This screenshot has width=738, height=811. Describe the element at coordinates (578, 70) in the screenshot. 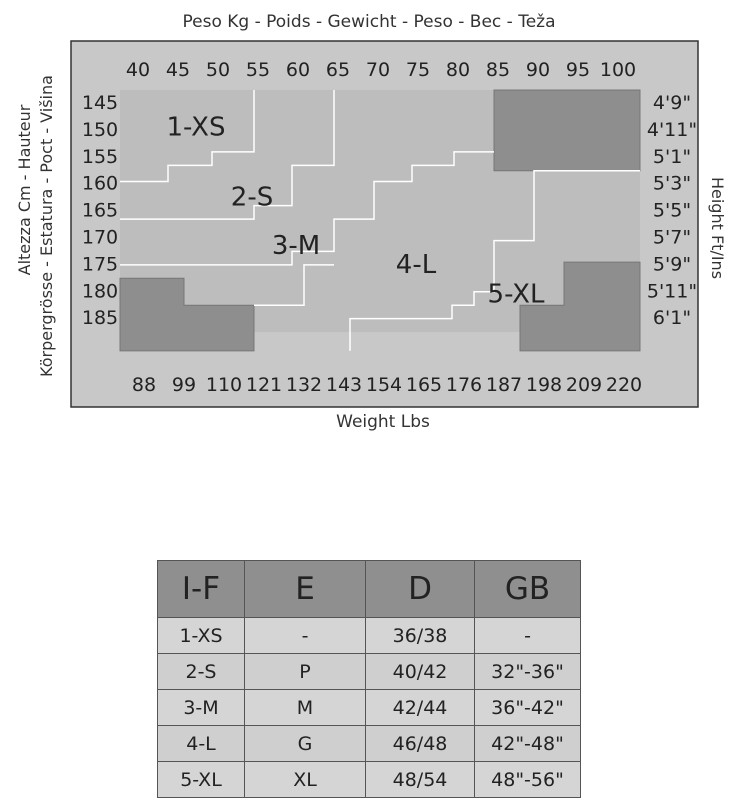

I see `x-tick-kg: 95` at that location.